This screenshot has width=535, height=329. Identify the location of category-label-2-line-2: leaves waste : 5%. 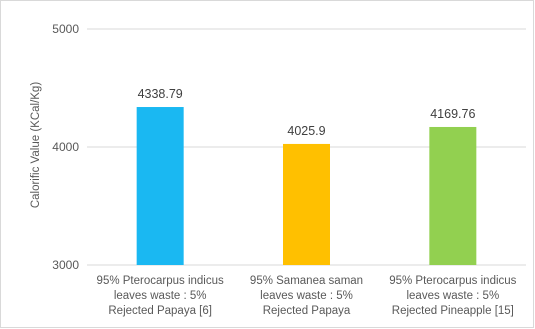
(306, 296).